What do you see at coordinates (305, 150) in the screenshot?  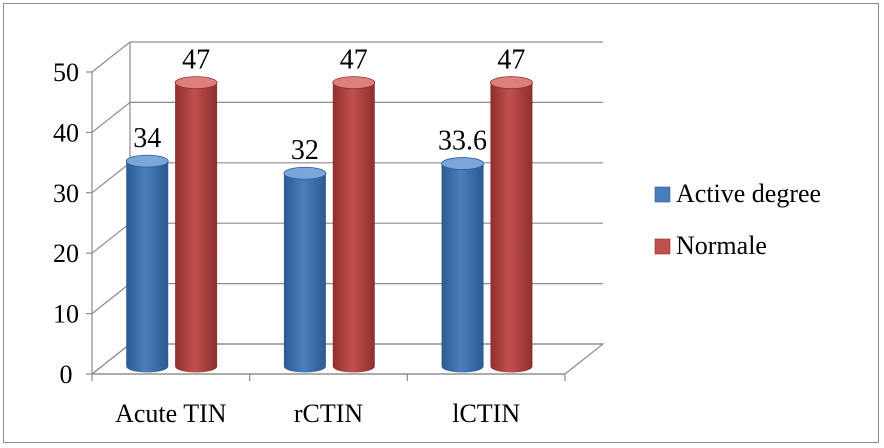 I see `data-label: 32` at bounding box center [305, 150].